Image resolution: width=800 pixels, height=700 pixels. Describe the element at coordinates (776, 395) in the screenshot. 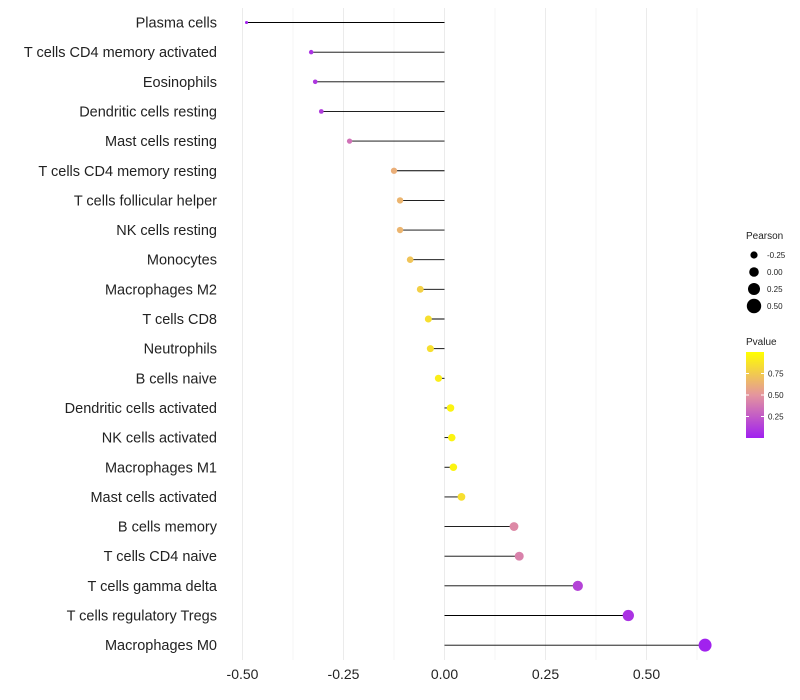

I see `legend-color-label: 0.50` at that location.